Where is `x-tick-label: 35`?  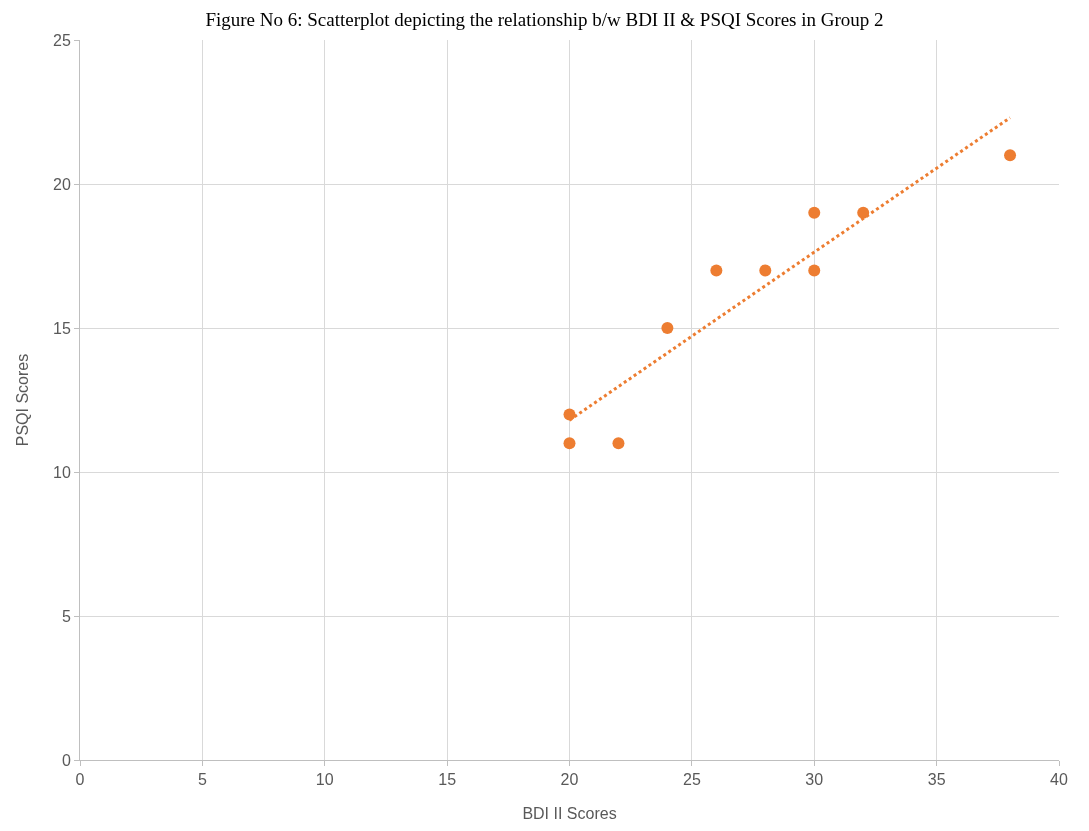
x-tick-label: 35 is located at coordinates (936, 780).